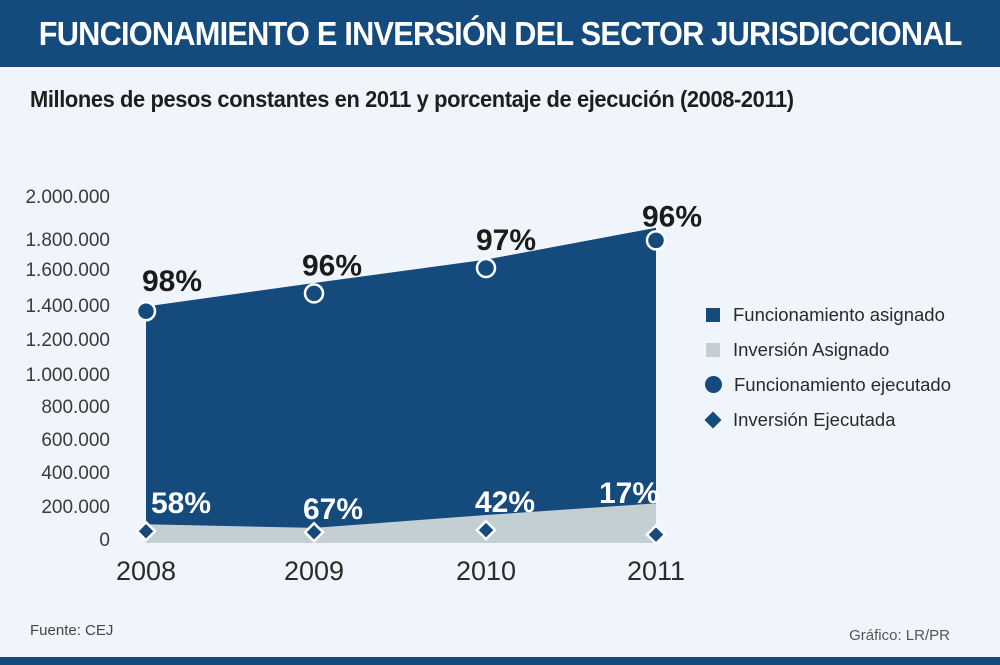  Describe the element at coordinates (506, 240) in the screenshot. I see `data-label-funcionamiento: 97%` at that location.